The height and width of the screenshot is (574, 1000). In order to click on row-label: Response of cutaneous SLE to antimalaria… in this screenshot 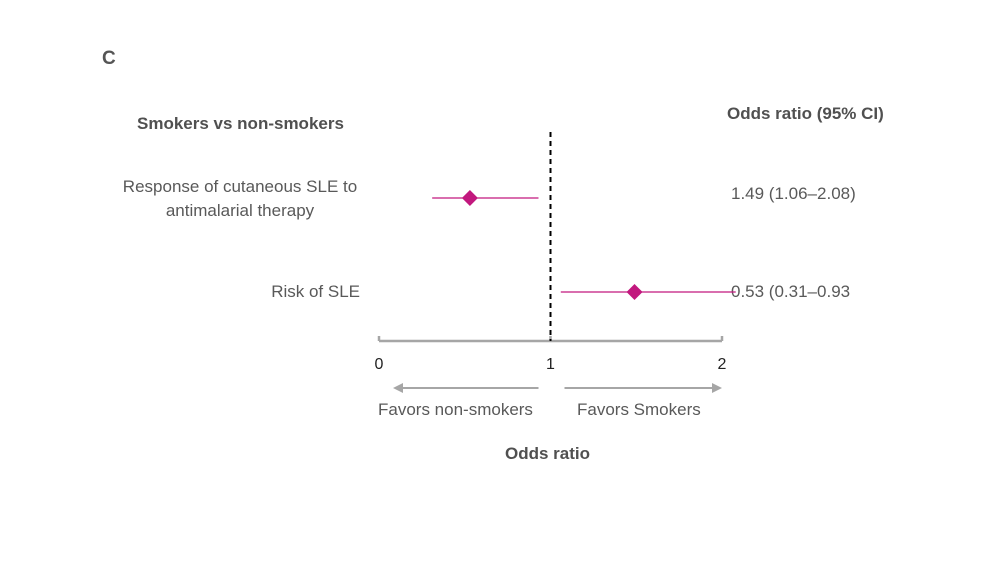, I will do `click(240, 198)`.